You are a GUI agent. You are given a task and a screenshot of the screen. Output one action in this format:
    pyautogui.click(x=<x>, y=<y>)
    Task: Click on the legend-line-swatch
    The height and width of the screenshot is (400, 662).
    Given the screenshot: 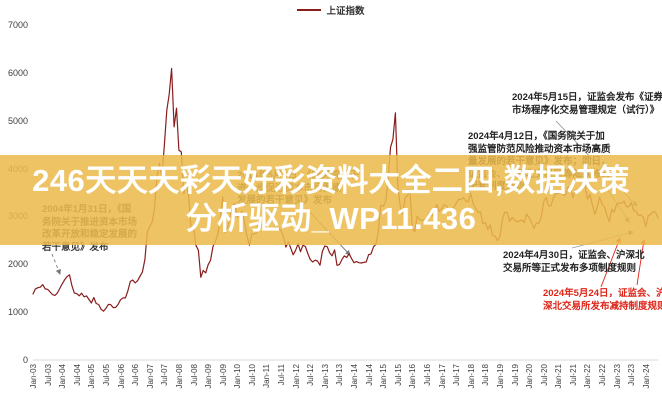 What is the action you would take?
    pyautogui.click(x=309, y=10)
    